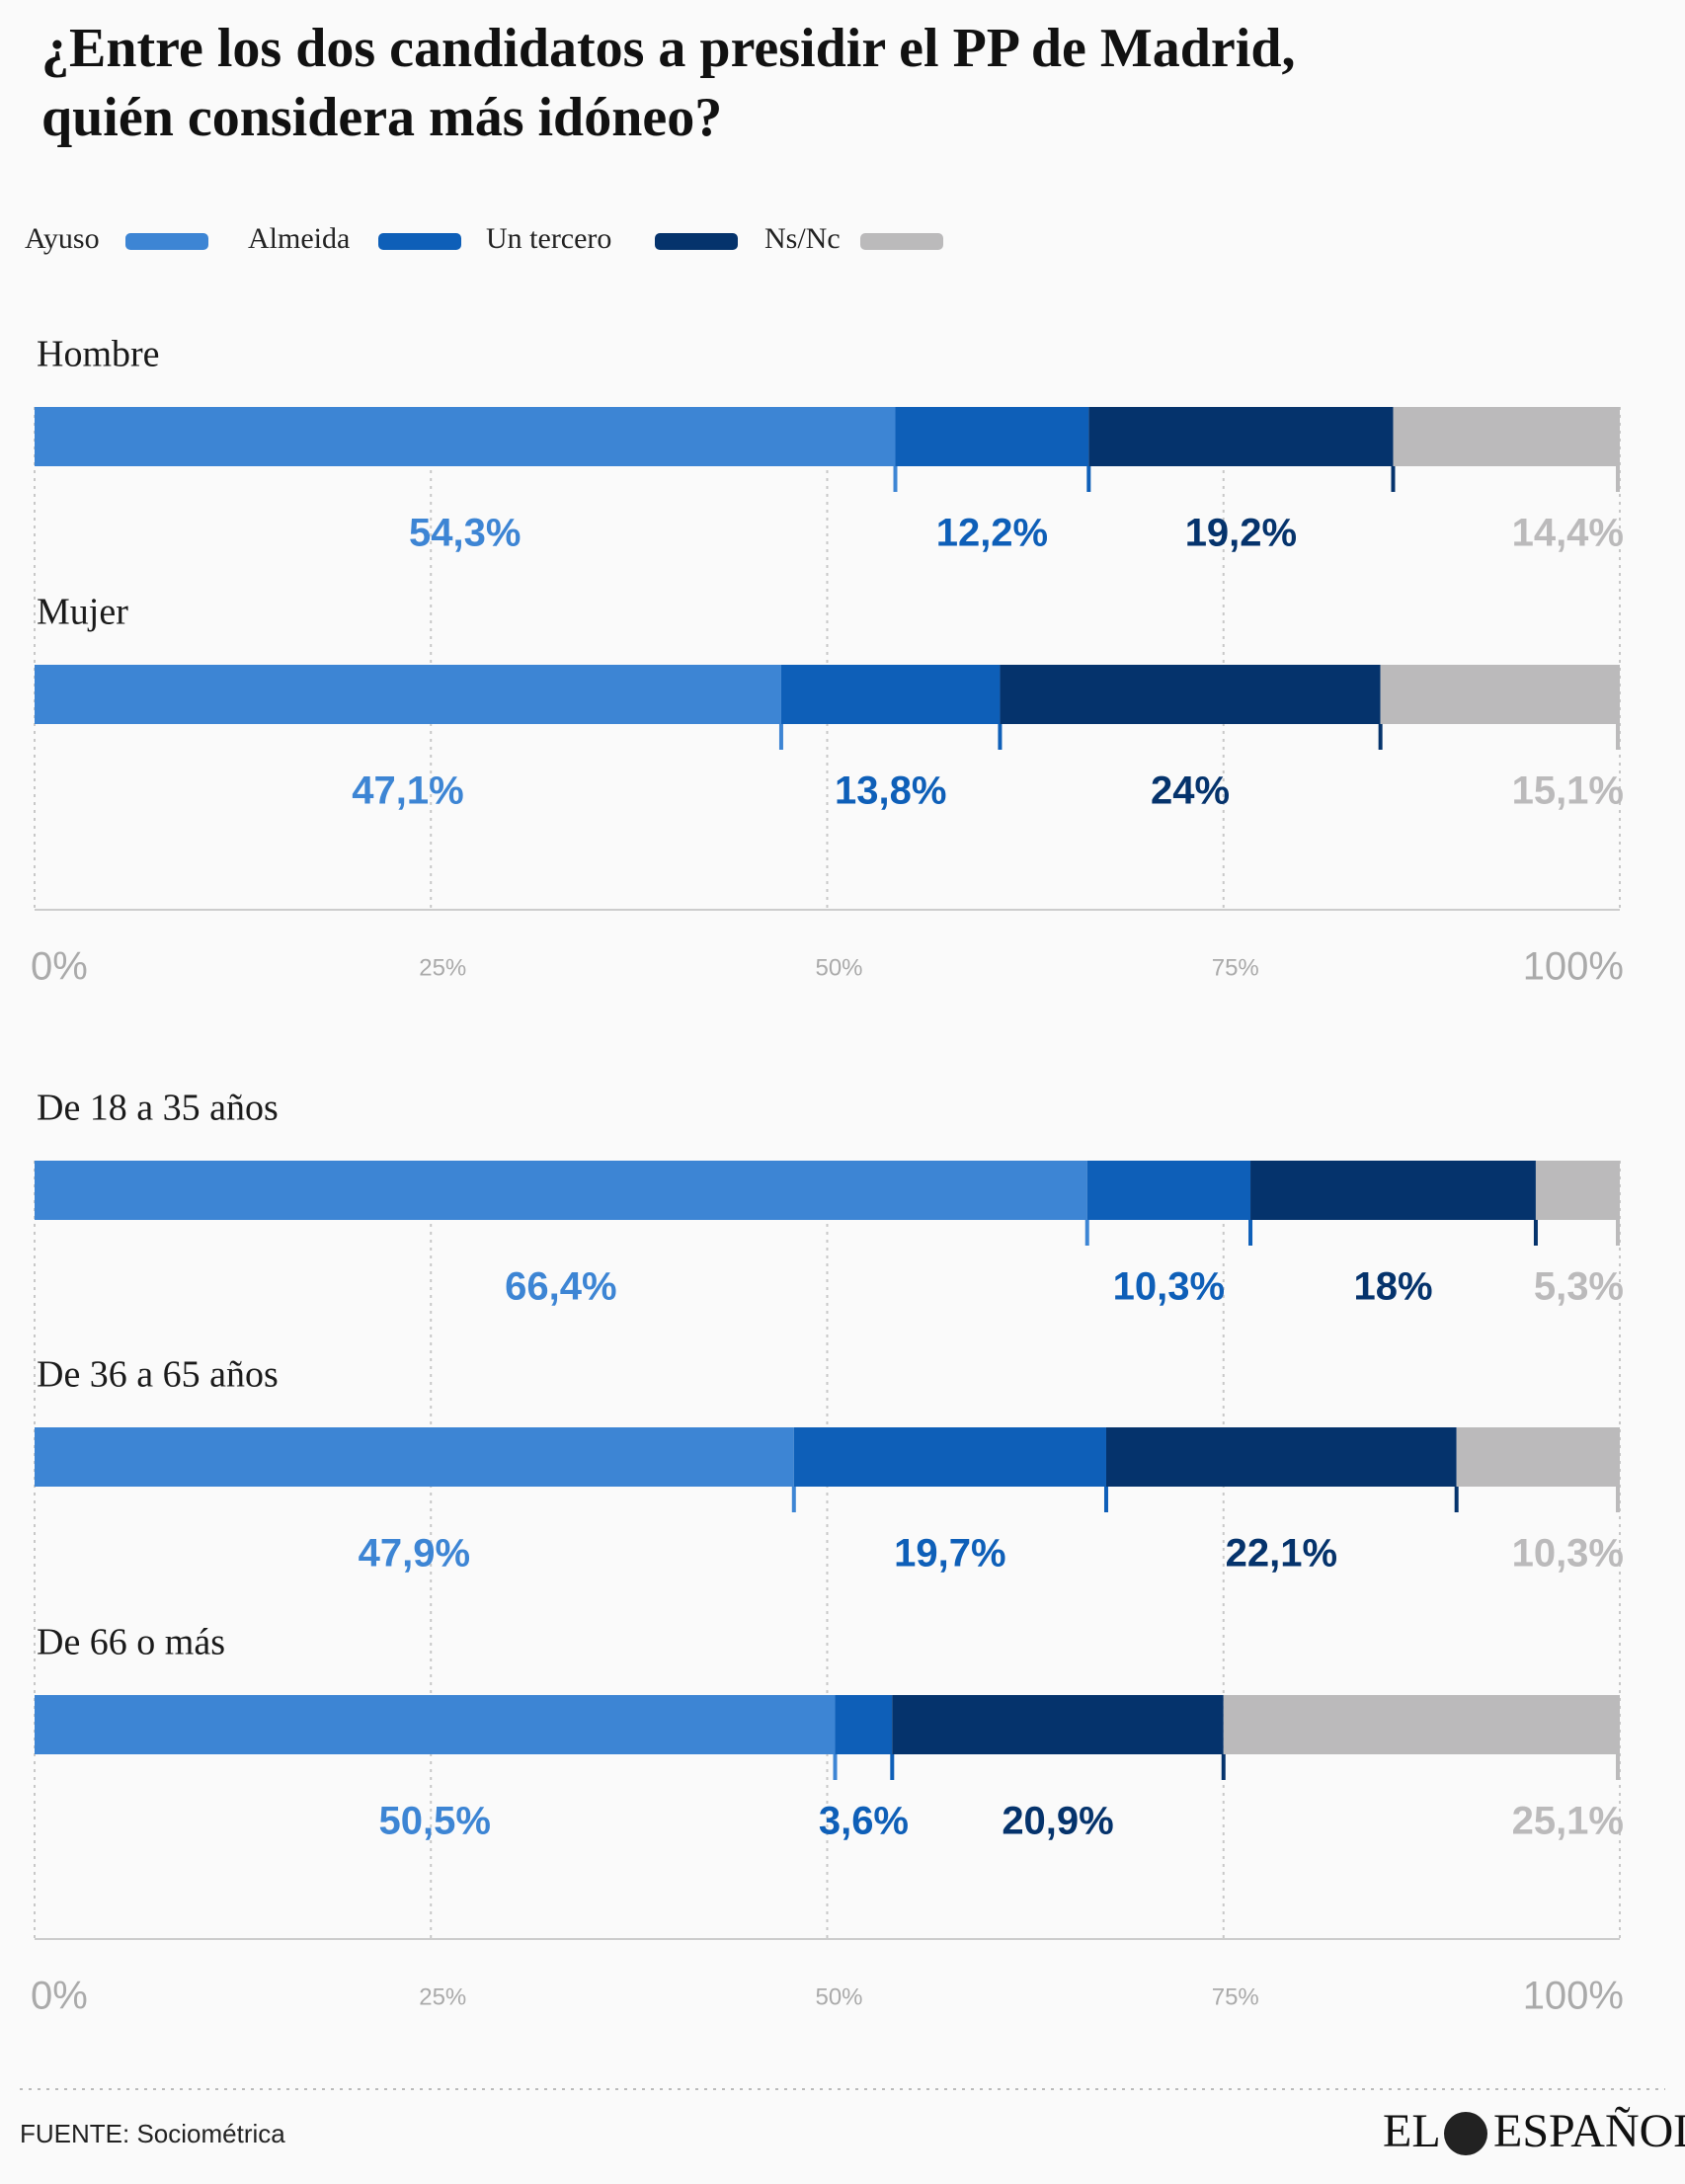  What do you see at coordinates (992, 533) in the screenshot?
I see `value-label: 12,2%` at bounding box center [992, 533].